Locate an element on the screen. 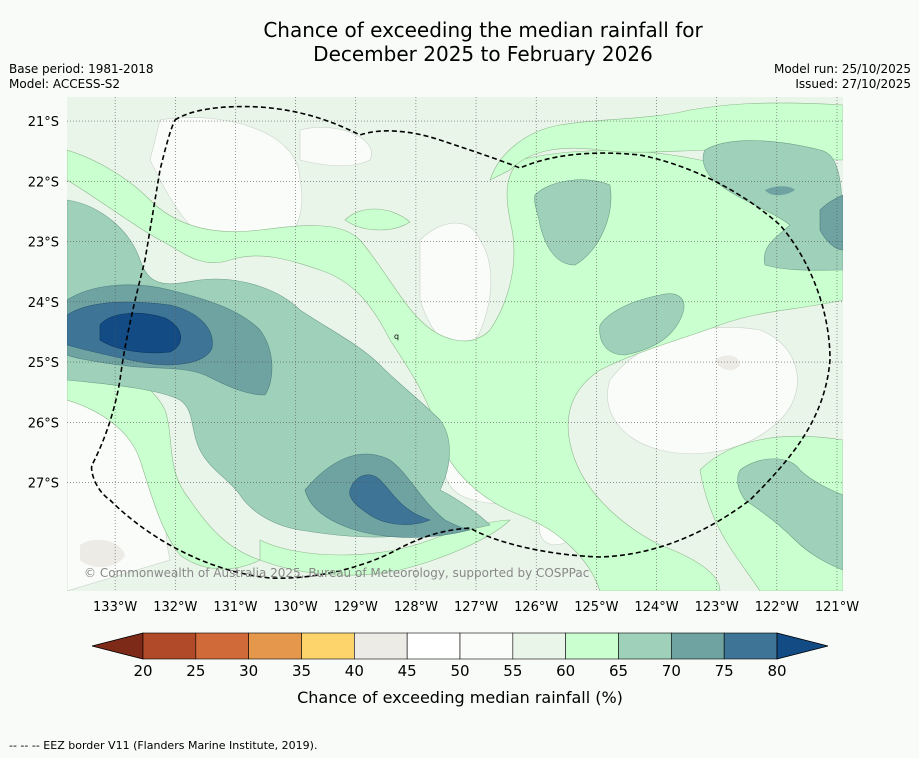  field-60-65-north is located at coordinates (666, 141).